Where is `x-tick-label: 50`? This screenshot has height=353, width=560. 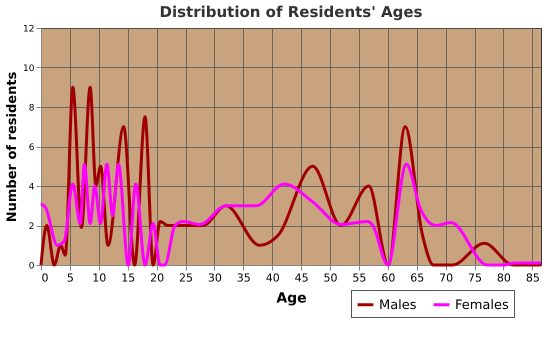 x-tick-label: 50 is located at coordinates (331, 278).